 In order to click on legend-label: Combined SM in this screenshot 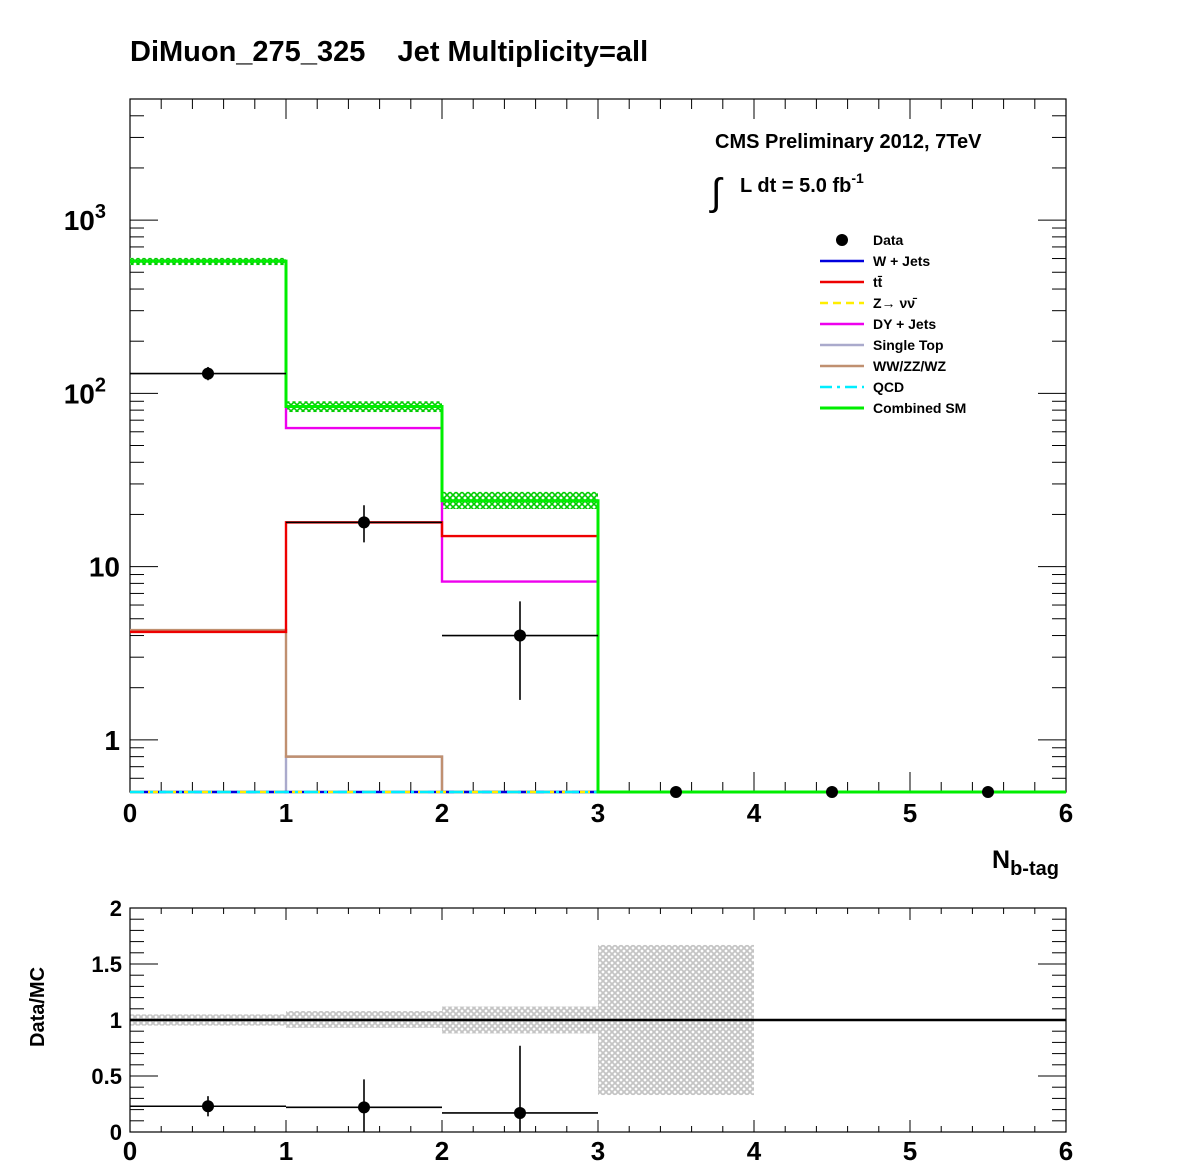, I will do `click(919, 408)`.